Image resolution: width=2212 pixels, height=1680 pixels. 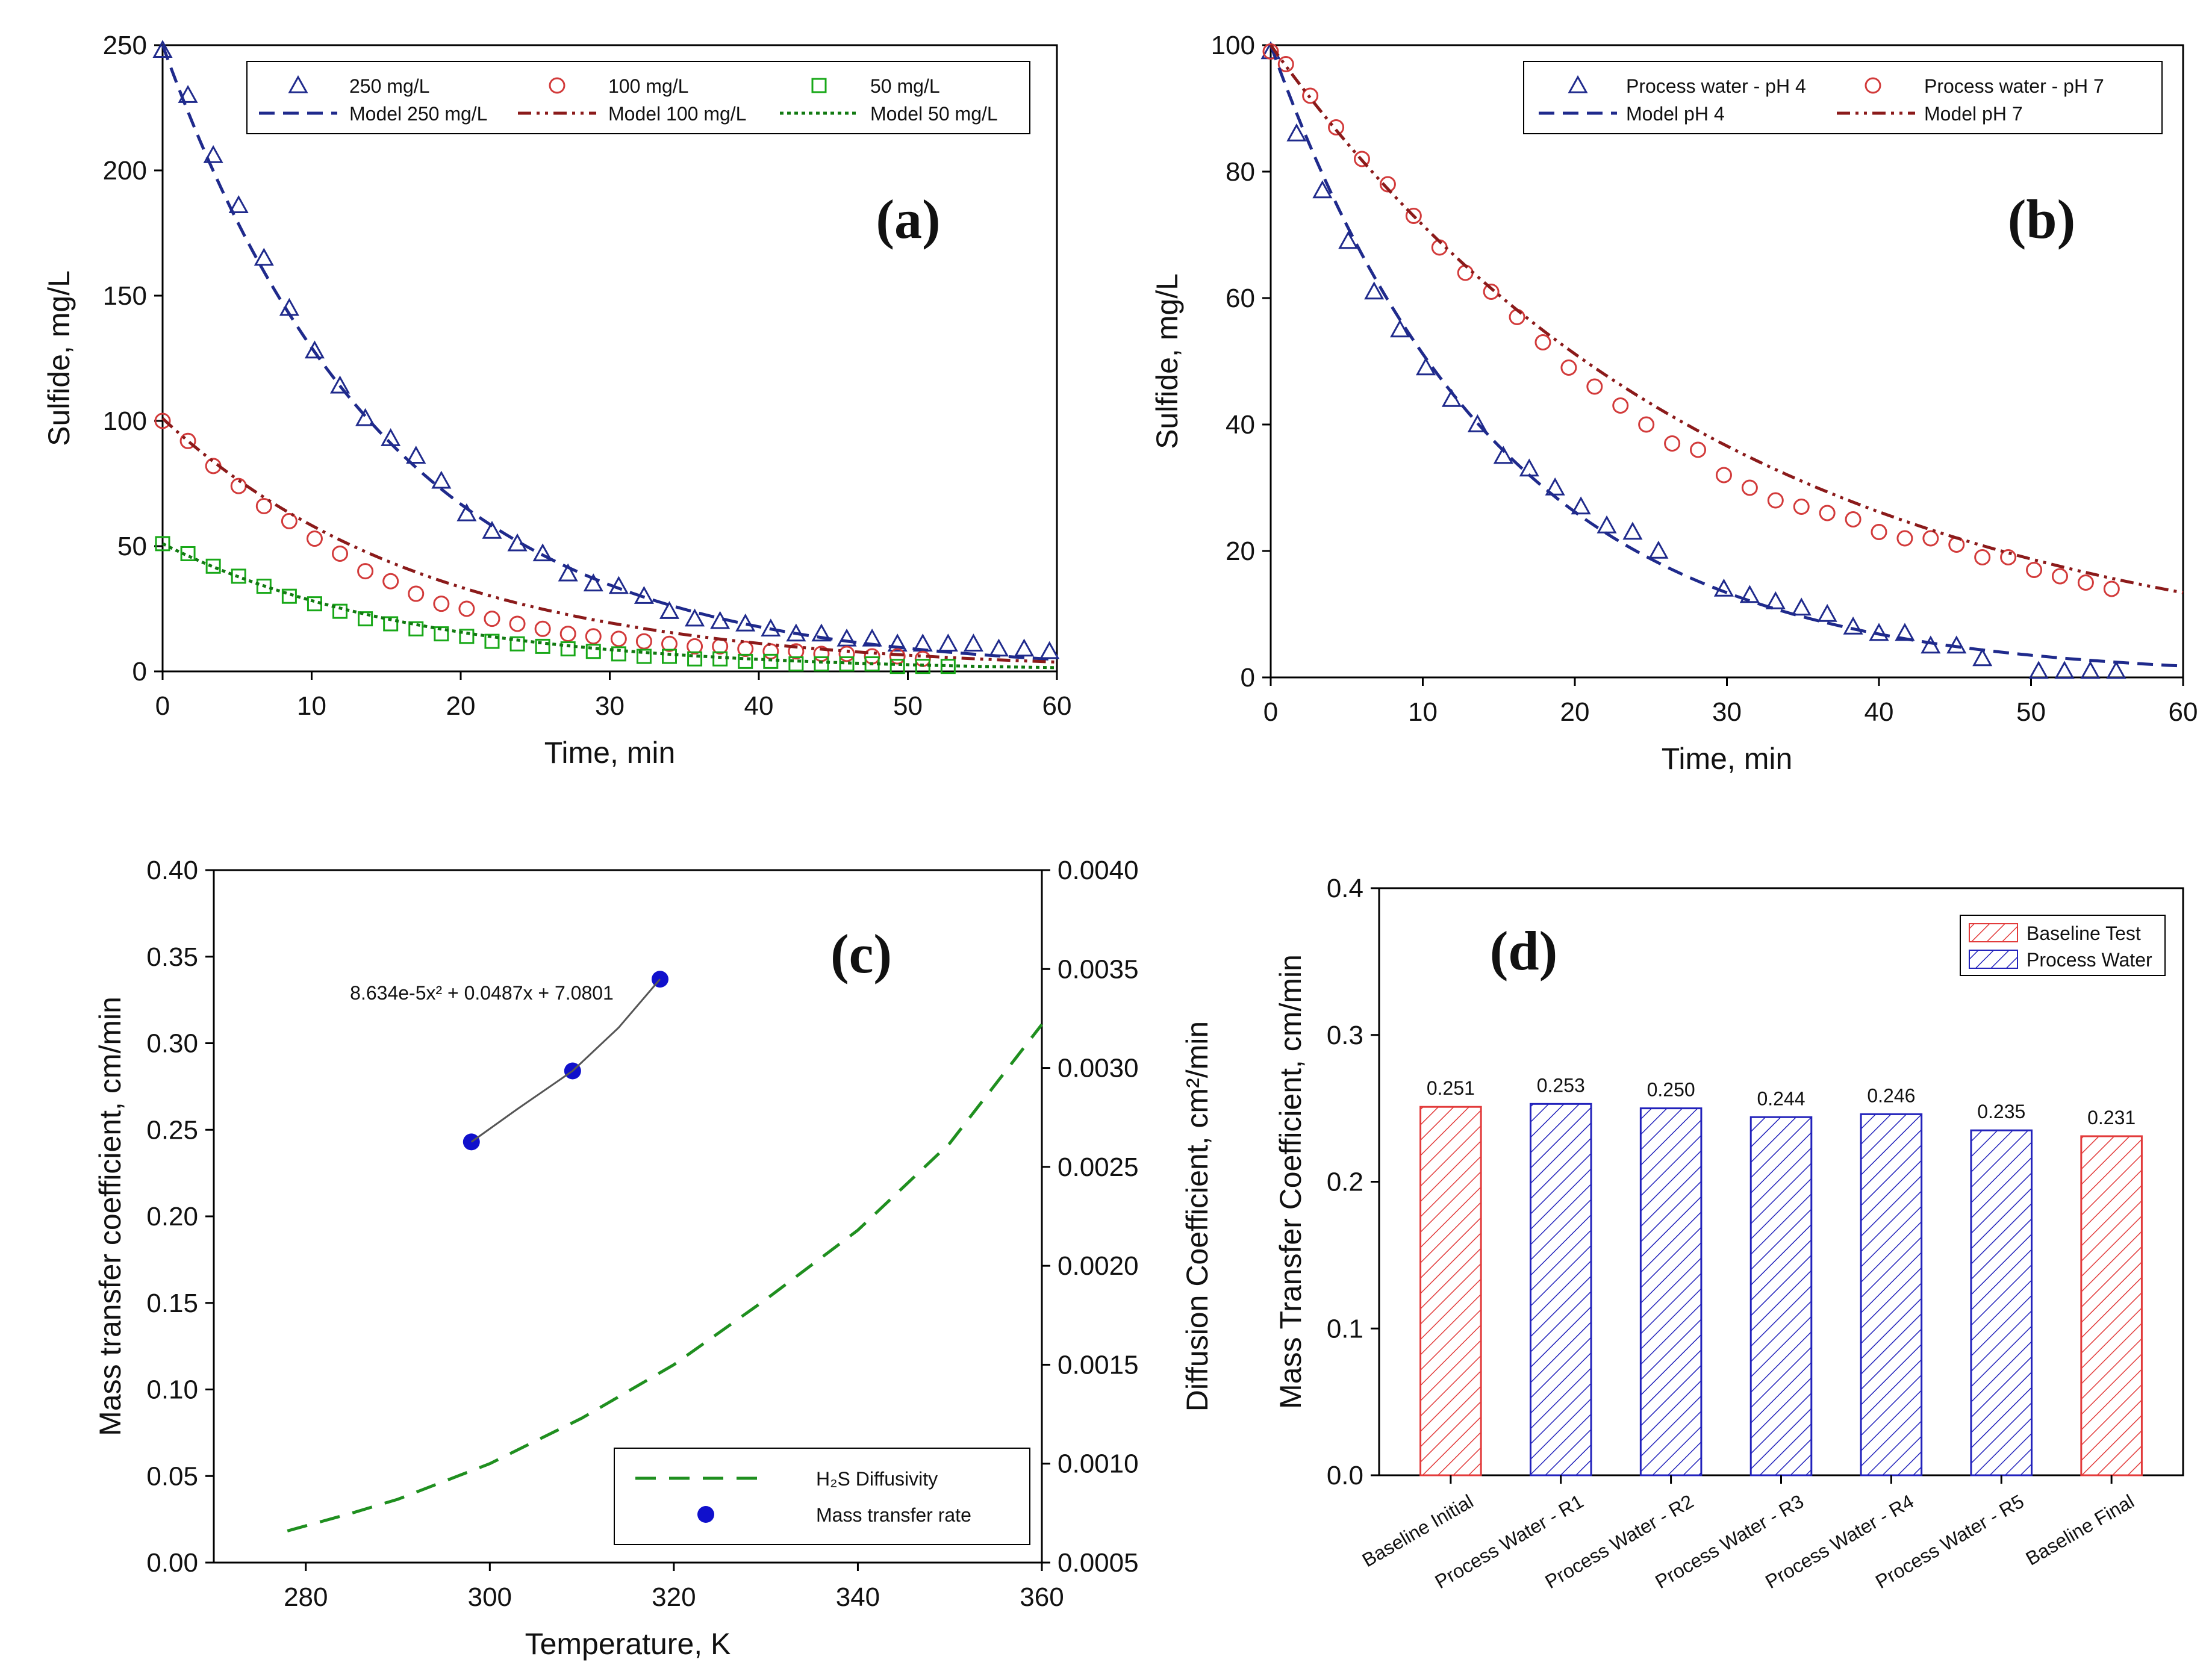 What do you see at coordinates (1671, 1090) in the screenshot?
I see `bar-value-label: 0.250` at bounding box center [1671, 1090].